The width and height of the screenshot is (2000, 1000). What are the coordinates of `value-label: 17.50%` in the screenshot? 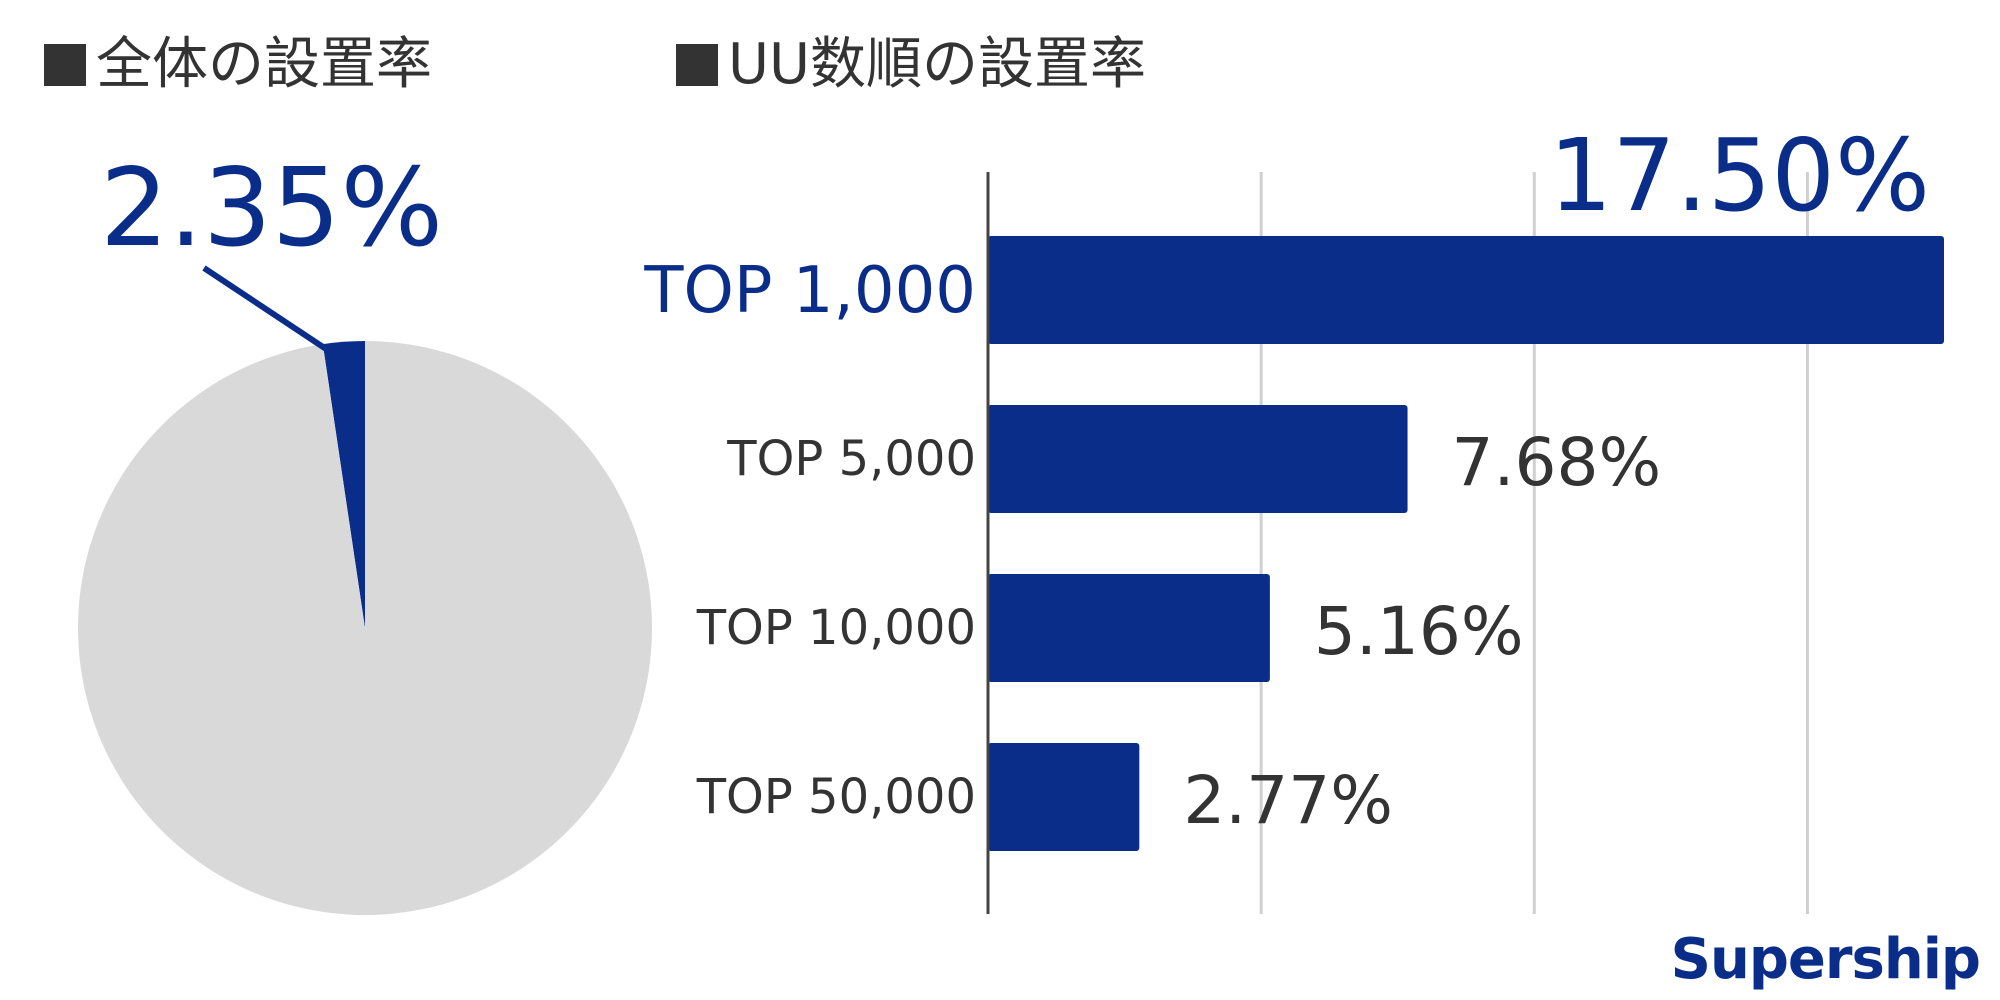 It's located at (1739, 175).